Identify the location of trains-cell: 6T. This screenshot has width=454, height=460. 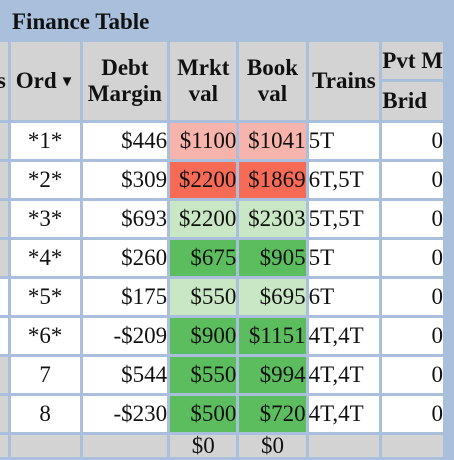
(344, 297).